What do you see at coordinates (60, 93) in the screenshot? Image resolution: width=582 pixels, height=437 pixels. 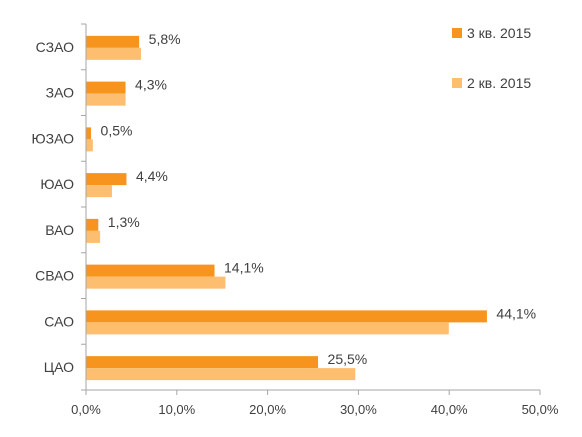 I see `category-label: ЗАО` at bounding box center [60, 93].